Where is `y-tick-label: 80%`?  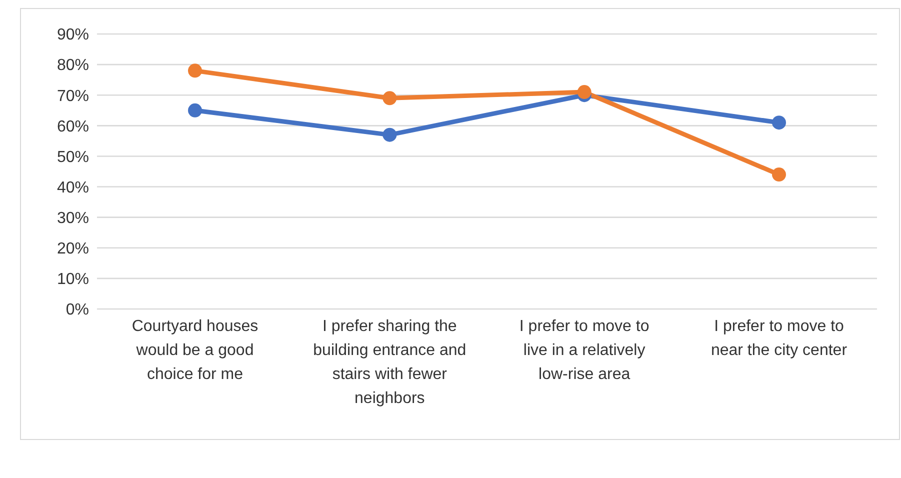 y-tick-label: 80% is located at coordinates (72, 65).